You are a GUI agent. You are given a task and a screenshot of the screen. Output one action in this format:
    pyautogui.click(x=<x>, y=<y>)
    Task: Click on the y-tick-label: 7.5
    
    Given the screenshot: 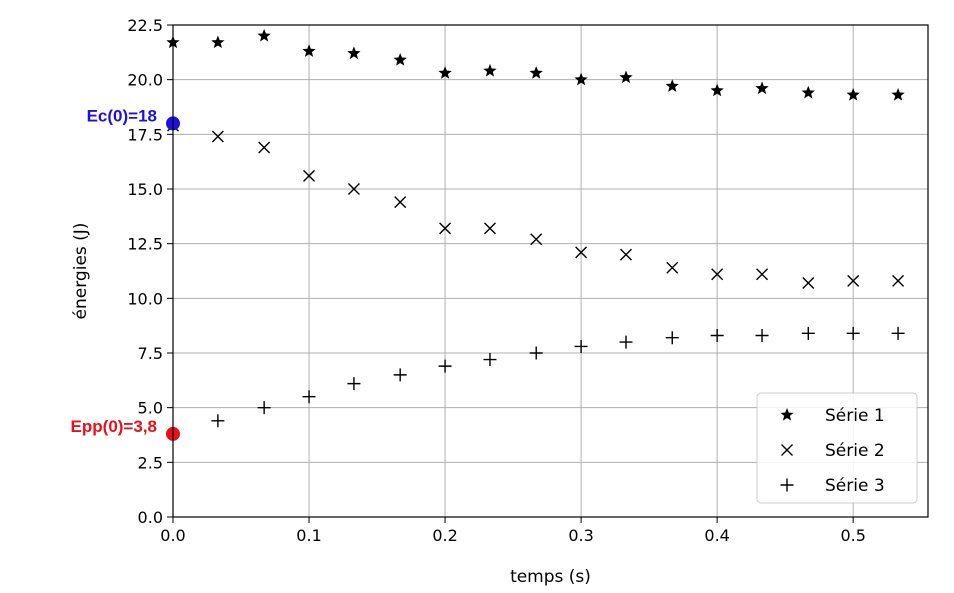 What is the action you would take?
    pyautogui.click(x=150, y=353)
    